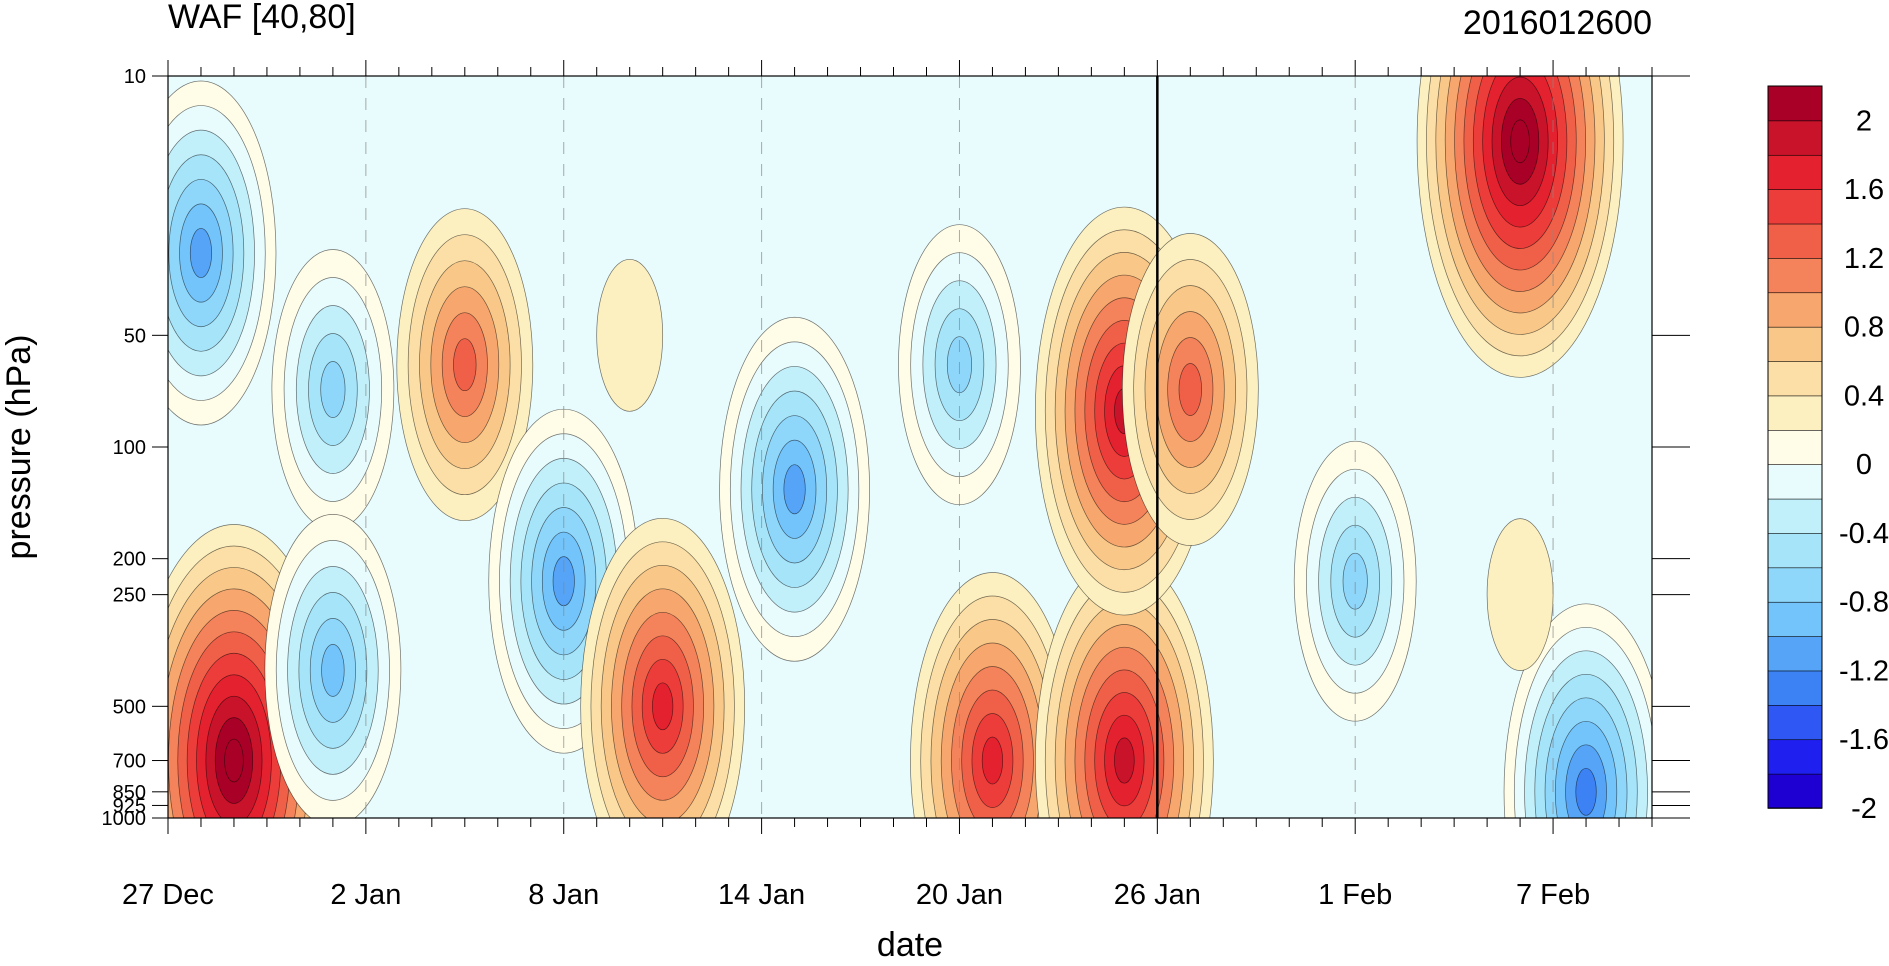 Image resolution: width=1889 pixels, height=966 pixels. I want to click on y-tick-label: 250, so click(129, 596).